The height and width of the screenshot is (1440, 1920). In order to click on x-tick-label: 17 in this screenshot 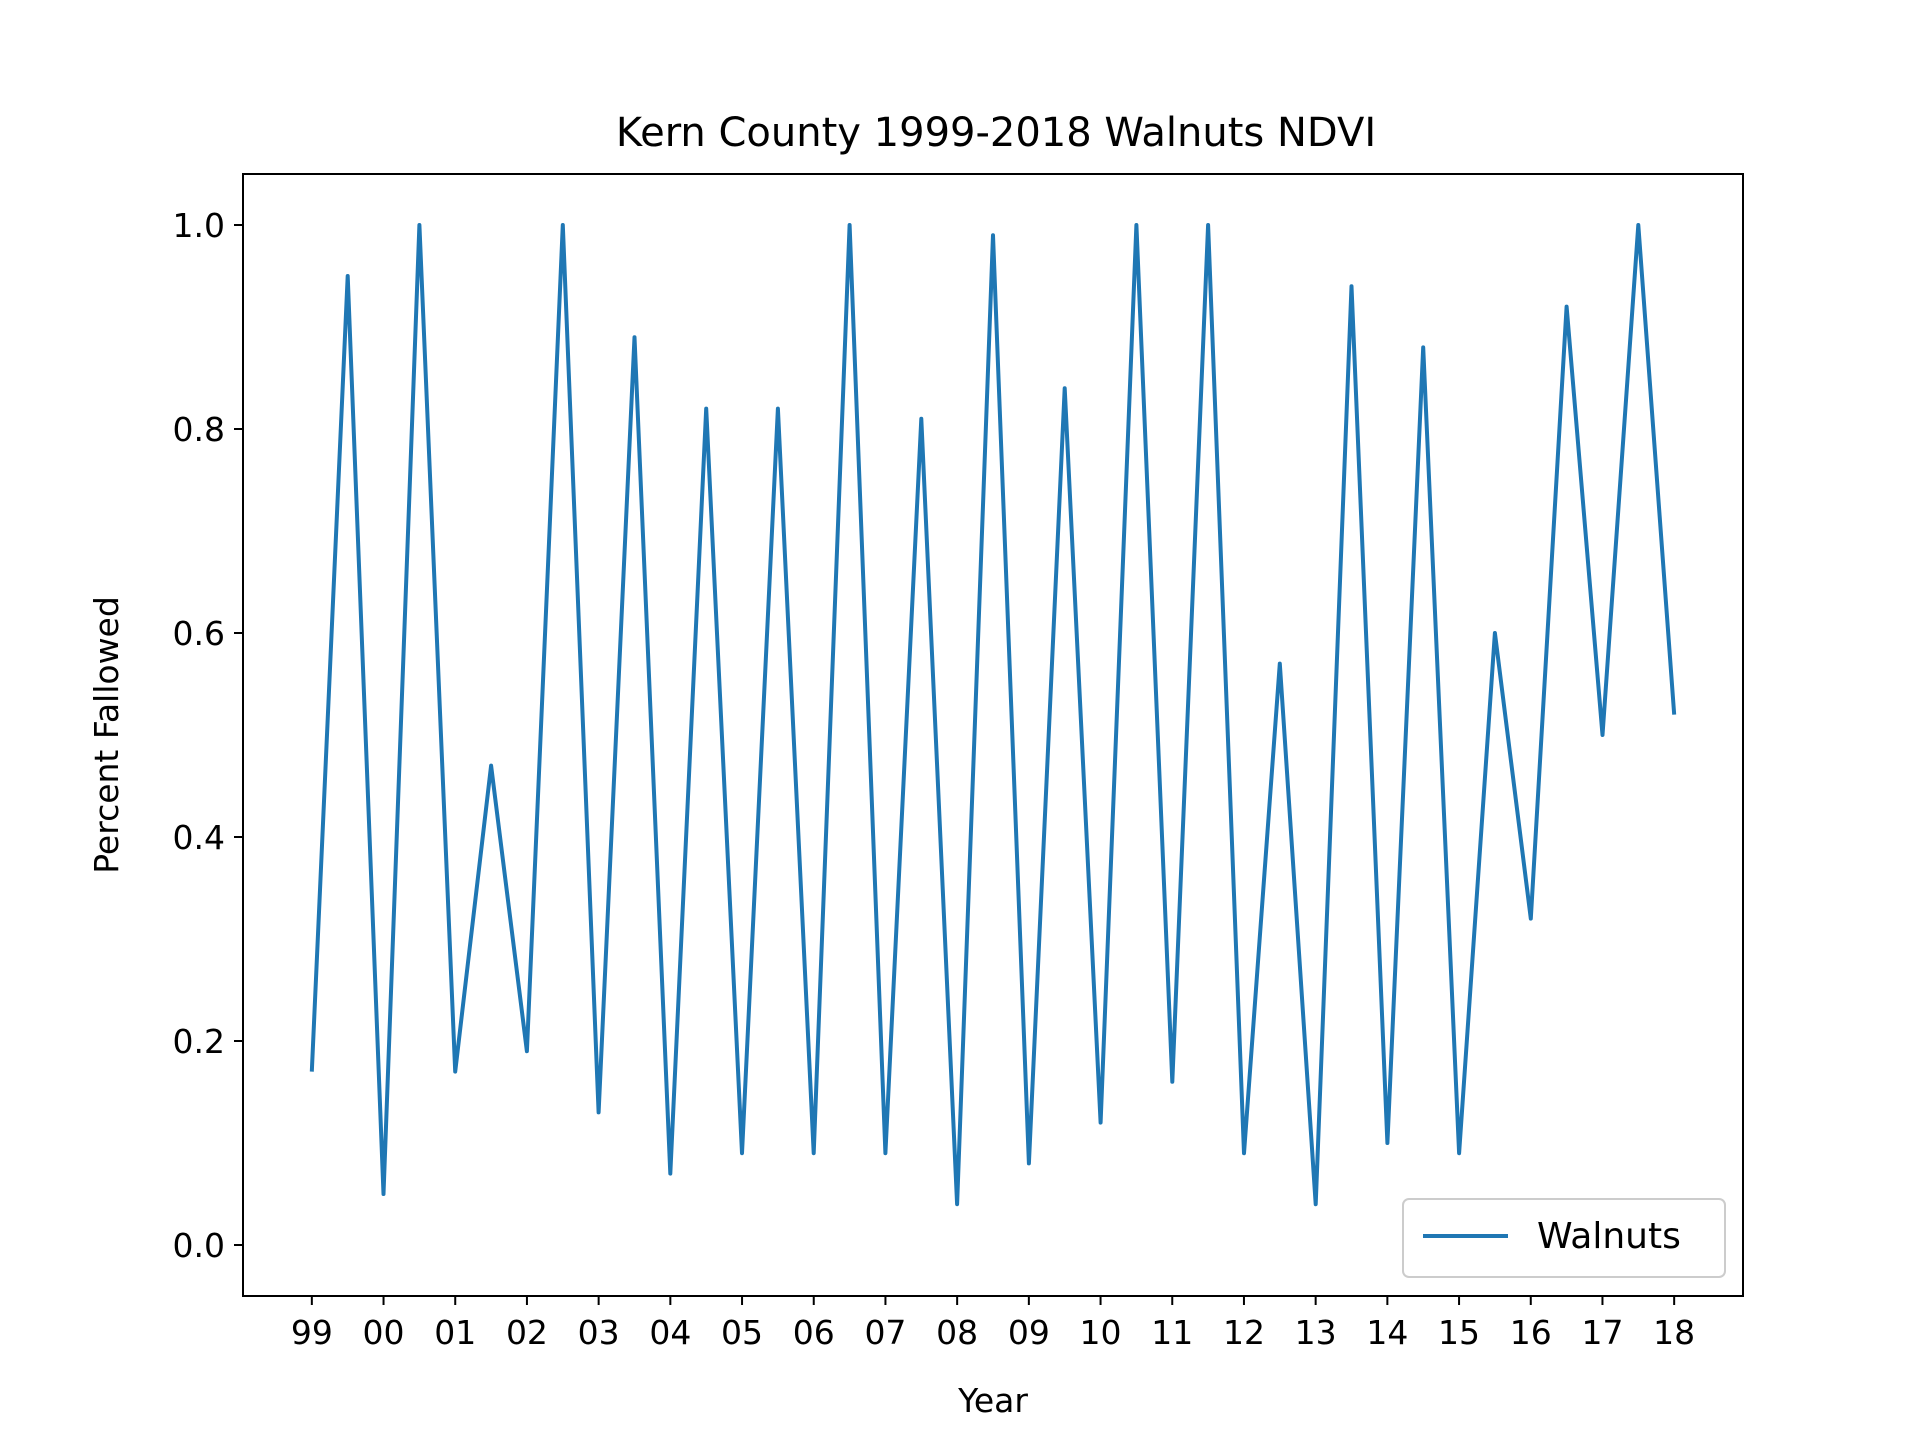, I will do `click(1602, 1332)`.